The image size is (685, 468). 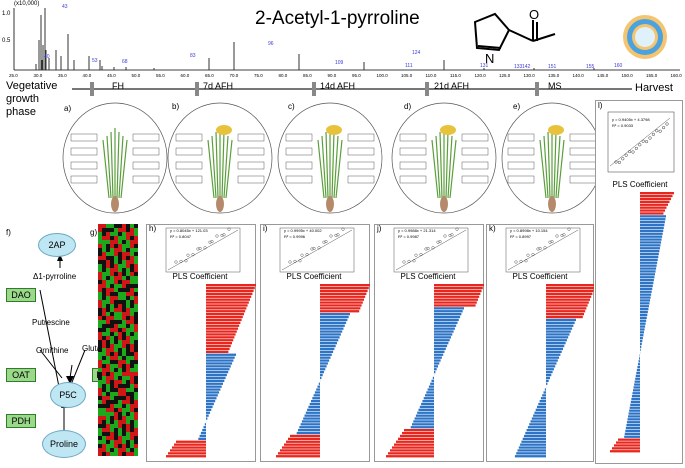 What do you see at coordinates (55, 276) in the screenshot?
I see `pathway-pyrroline: Δ1-pyrroline` at bounding box center [55, 276].